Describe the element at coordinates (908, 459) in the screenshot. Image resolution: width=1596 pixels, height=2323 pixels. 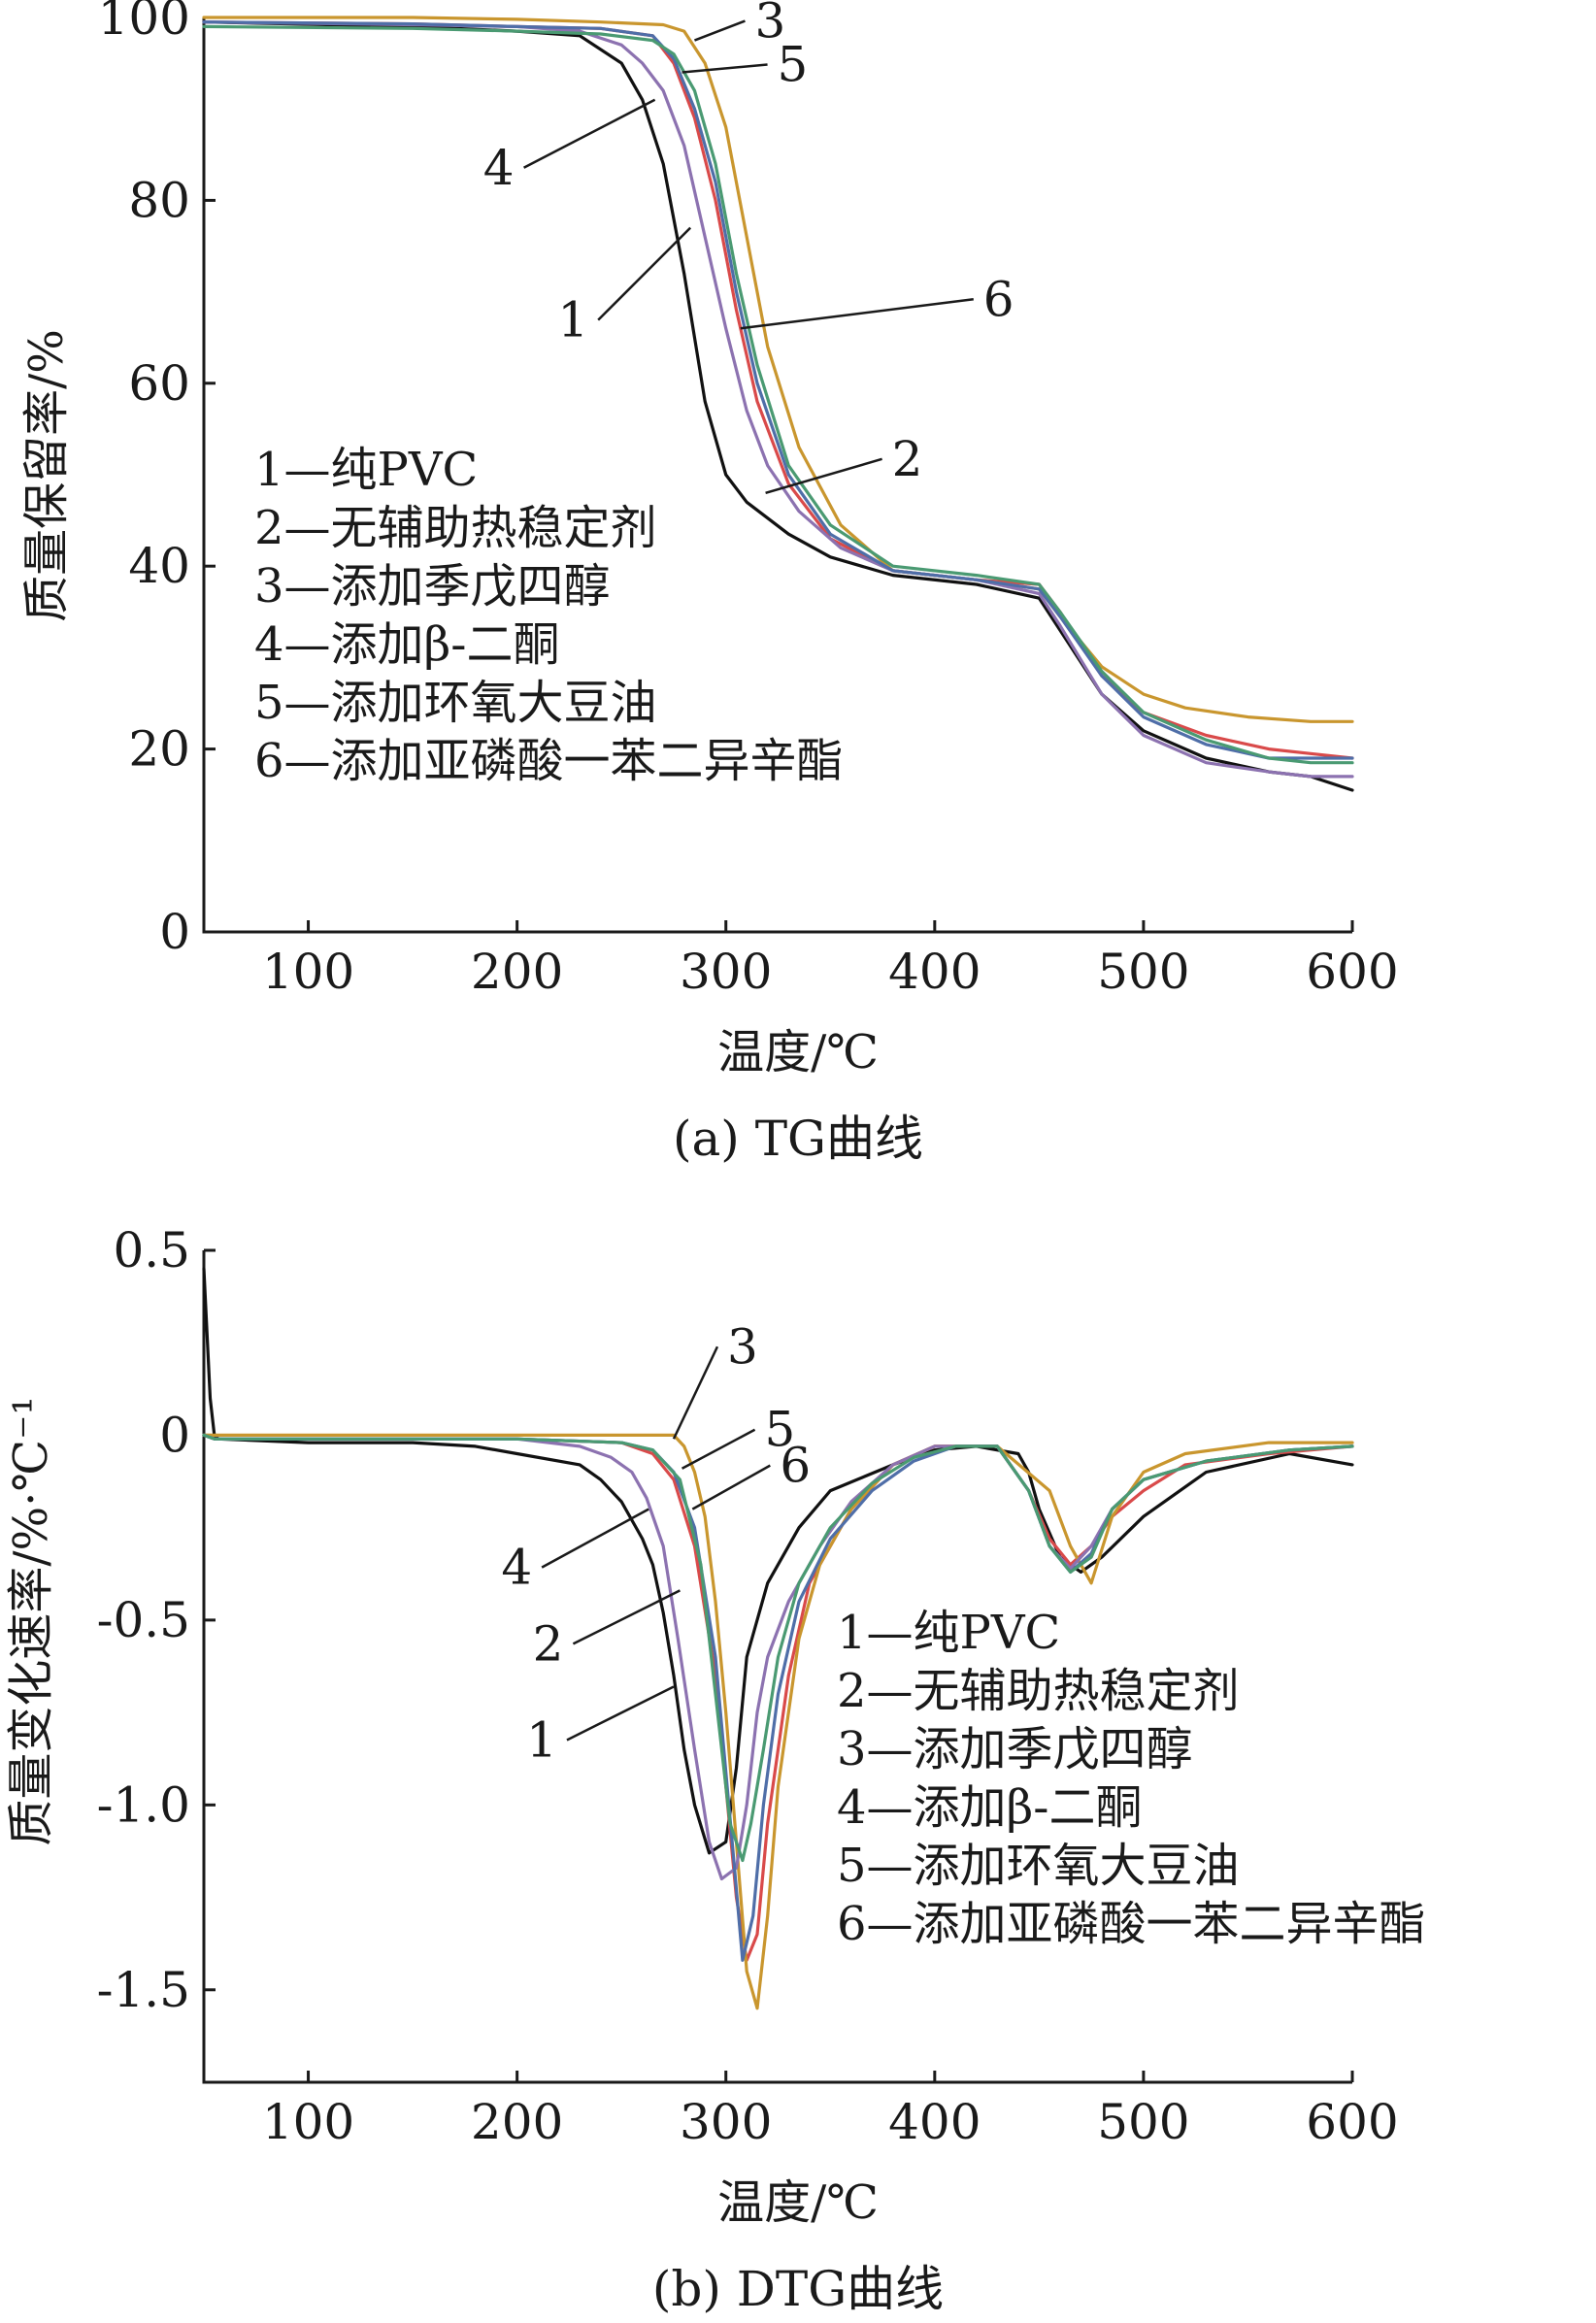
I see `tg-callout-label: 2` at that location.